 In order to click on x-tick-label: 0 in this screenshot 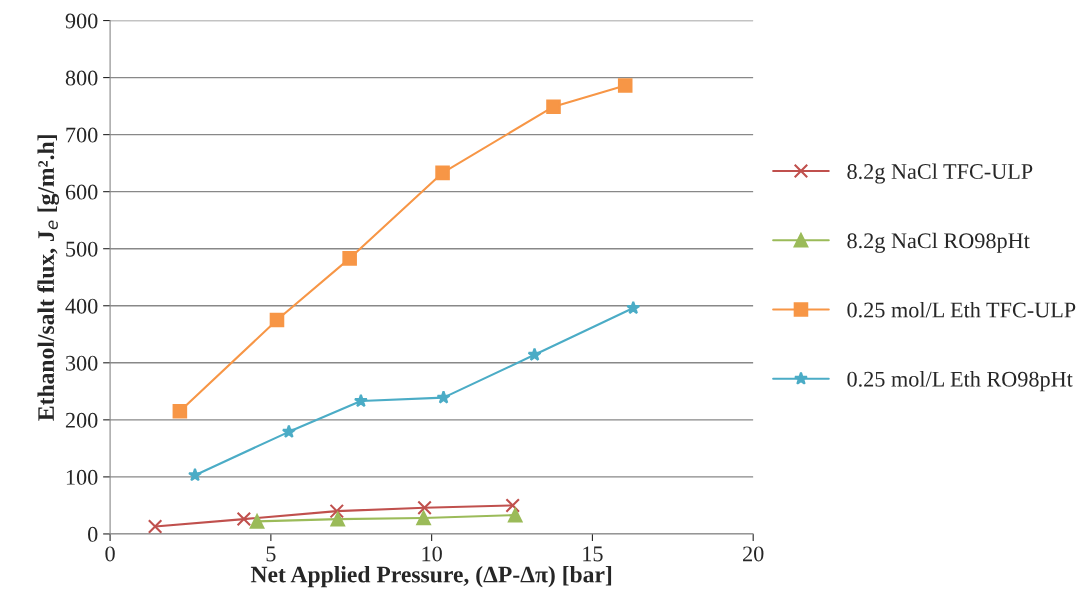, I will do `click(110, 554)`.